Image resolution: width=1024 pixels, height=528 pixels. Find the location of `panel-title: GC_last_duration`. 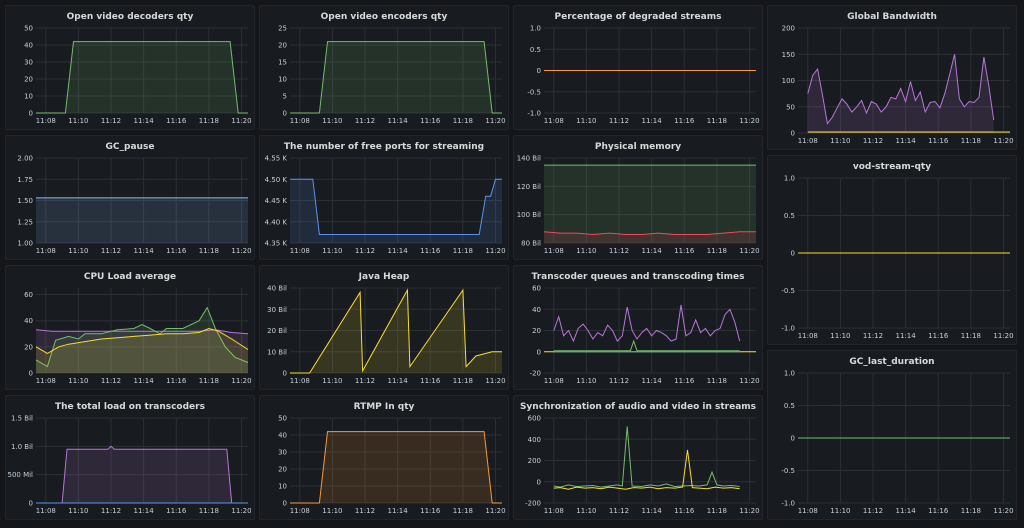

panel-title: GC_last_duration is located at coordinates (892, 362).